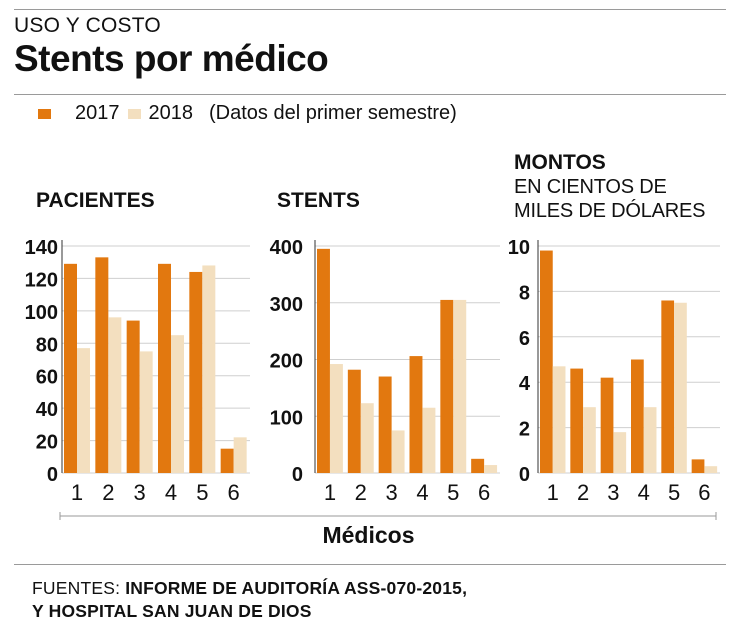  Describe the element at coordinates (704, 492) in the screenshot. I see `montos-xtick-6: 6` at that location.